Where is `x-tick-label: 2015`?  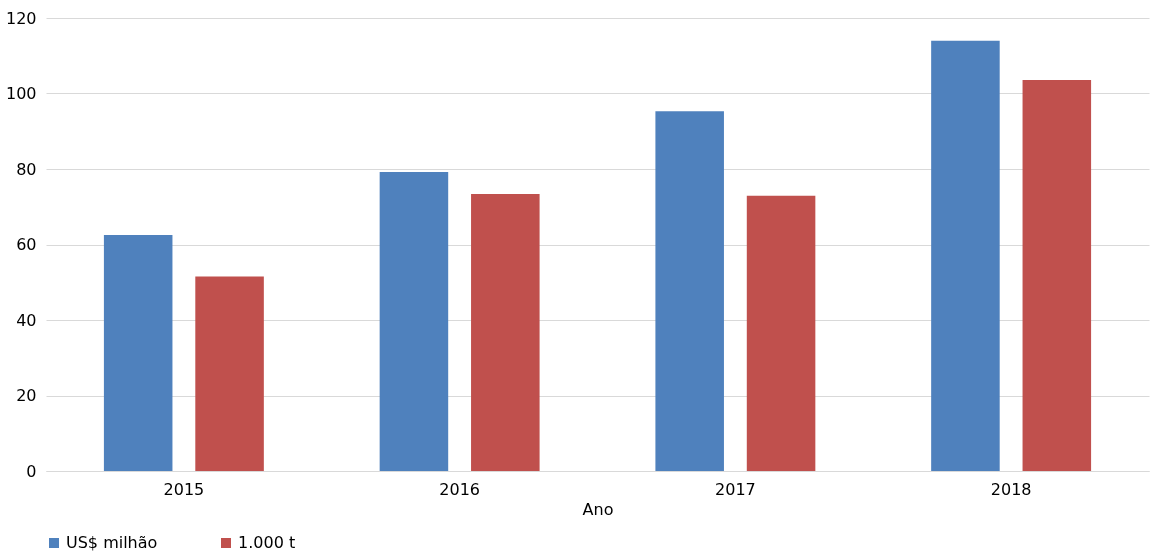
x-tick-label: 2015 is located at coordinates (184, 489).